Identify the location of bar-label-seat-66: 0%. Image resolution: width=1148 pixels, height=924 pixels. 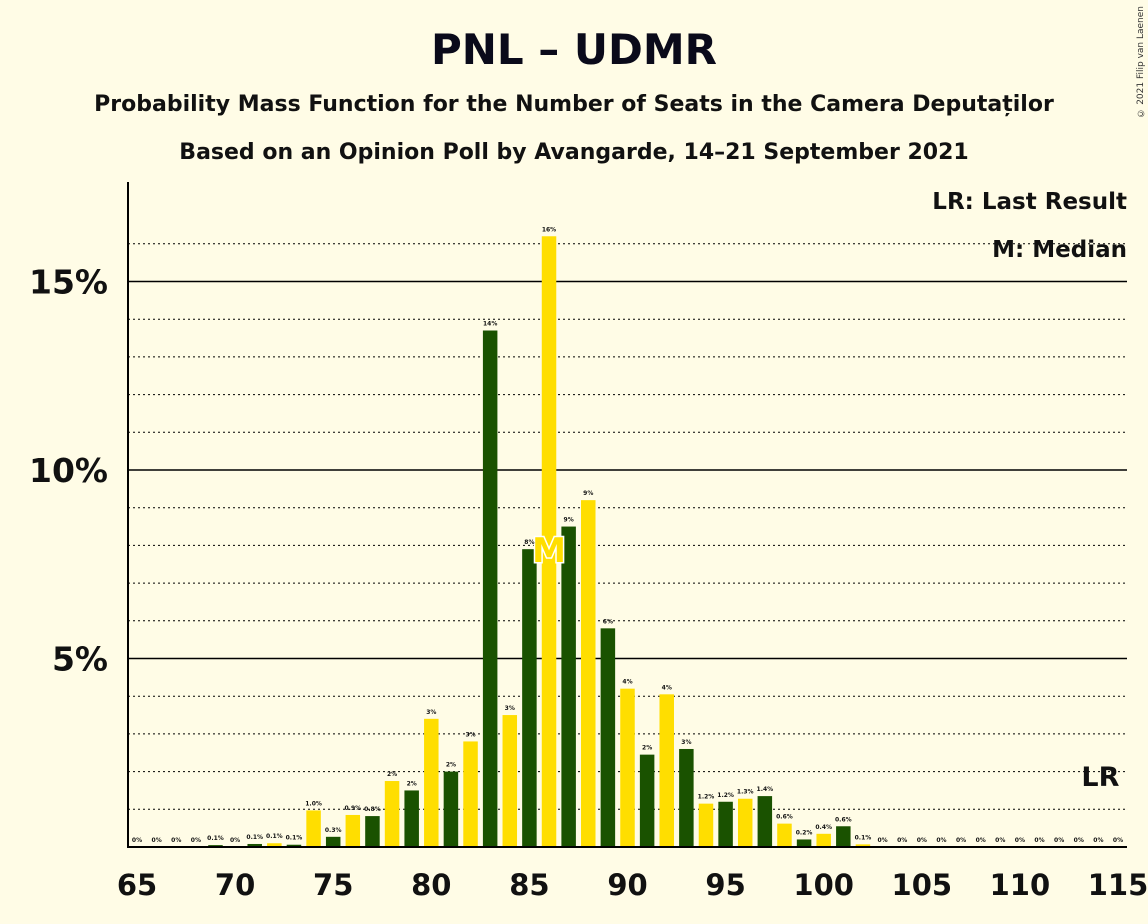
(157, 840).